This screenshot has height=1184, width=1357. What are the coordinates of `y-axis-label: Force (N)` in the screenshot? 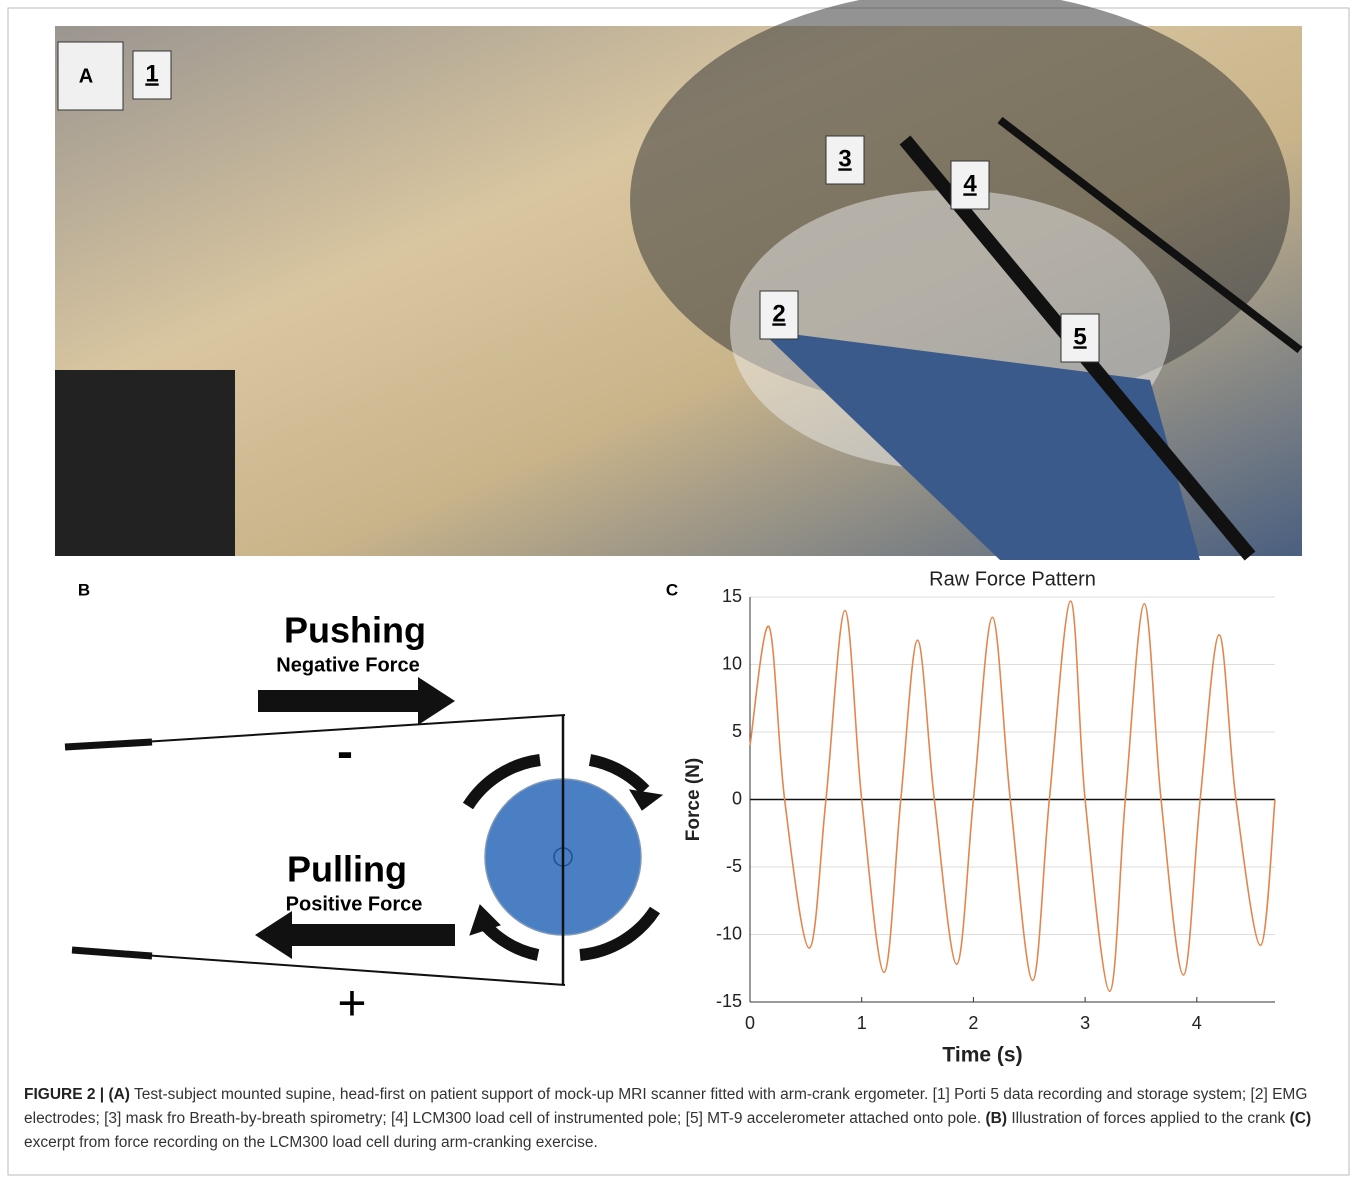 It's located at (693, 799).